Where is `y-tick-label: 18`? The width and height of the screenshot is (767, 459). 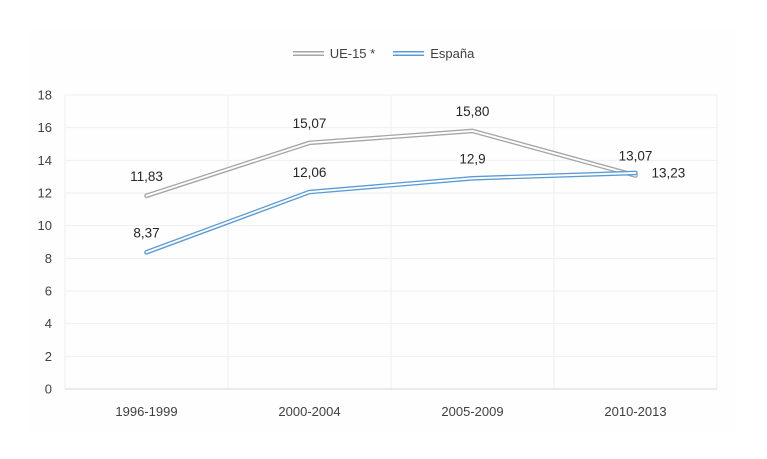
y-tick-label: 18 is located at coordinates (45, 95).